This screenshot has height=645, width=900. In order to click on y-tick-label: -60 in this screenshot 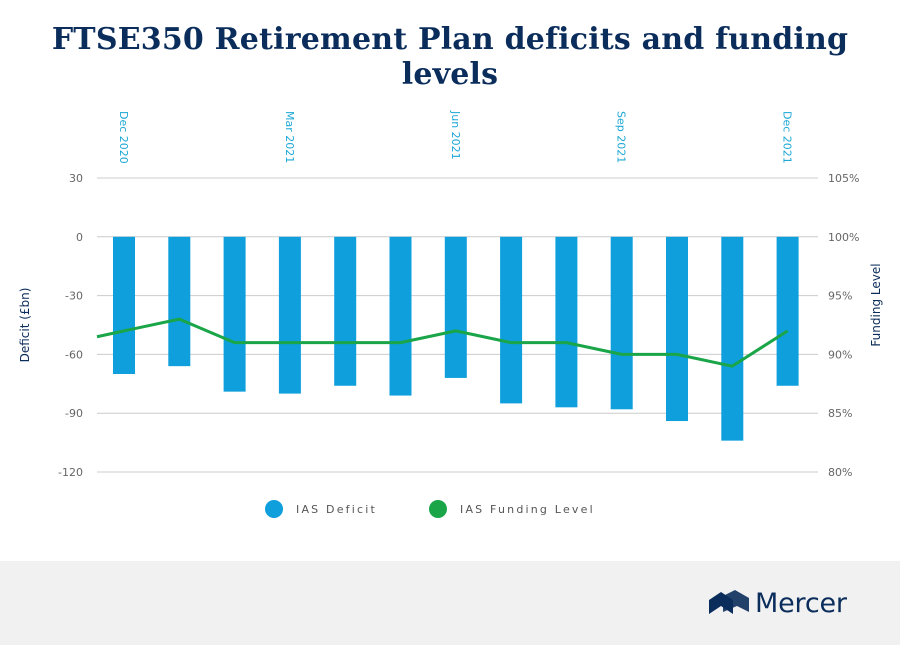, I will do `click(74, 354)`.